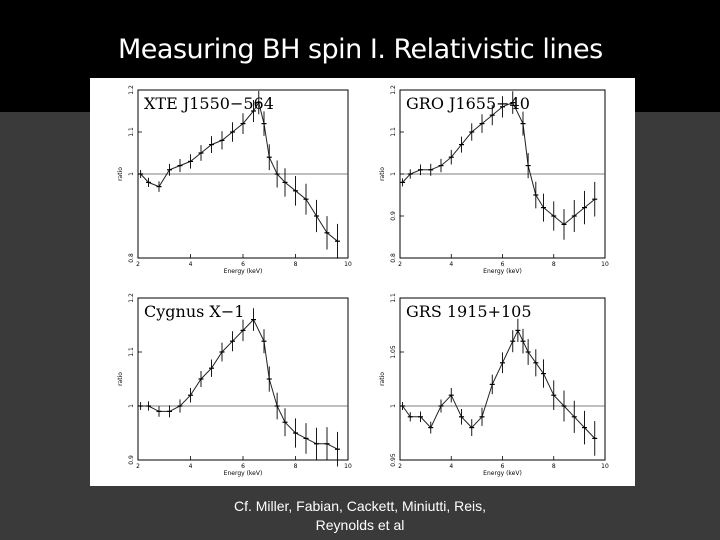  What do you see at coordinates (360, 525) in the screenshot?
I see `caption-line-2: Reynolds et al` at bounding box center [360, 525].